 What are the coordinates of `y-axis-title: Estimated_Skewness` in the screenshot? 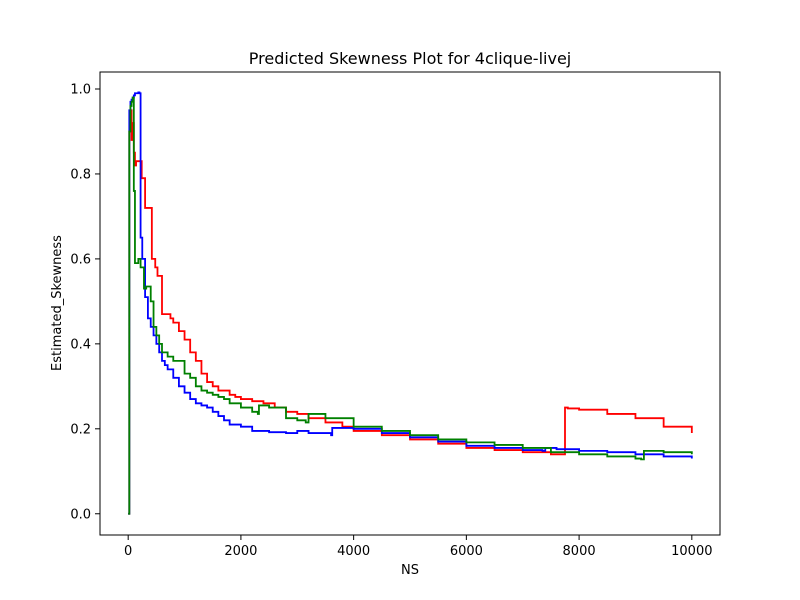 It's located at (57, 303).